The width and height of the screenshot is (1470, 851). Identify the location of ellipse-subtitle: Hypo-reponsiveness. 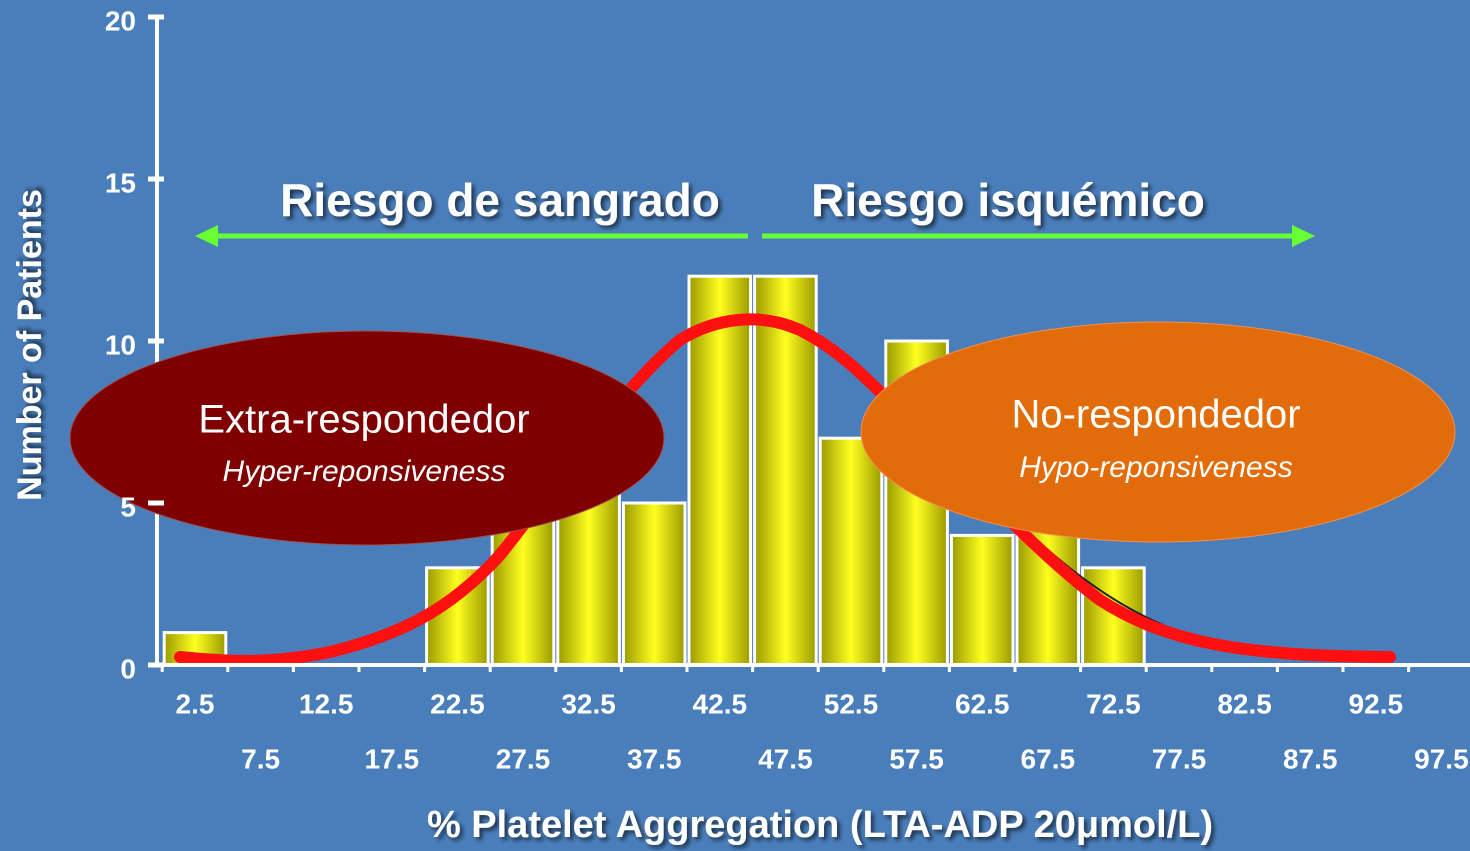
(1155, 467).